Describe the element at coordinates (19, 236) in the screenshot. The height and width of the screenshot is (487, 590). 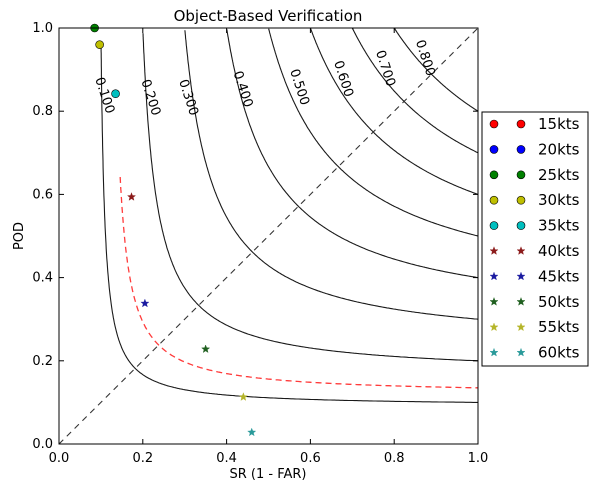
I see `y-axis-label: POD` at that location.